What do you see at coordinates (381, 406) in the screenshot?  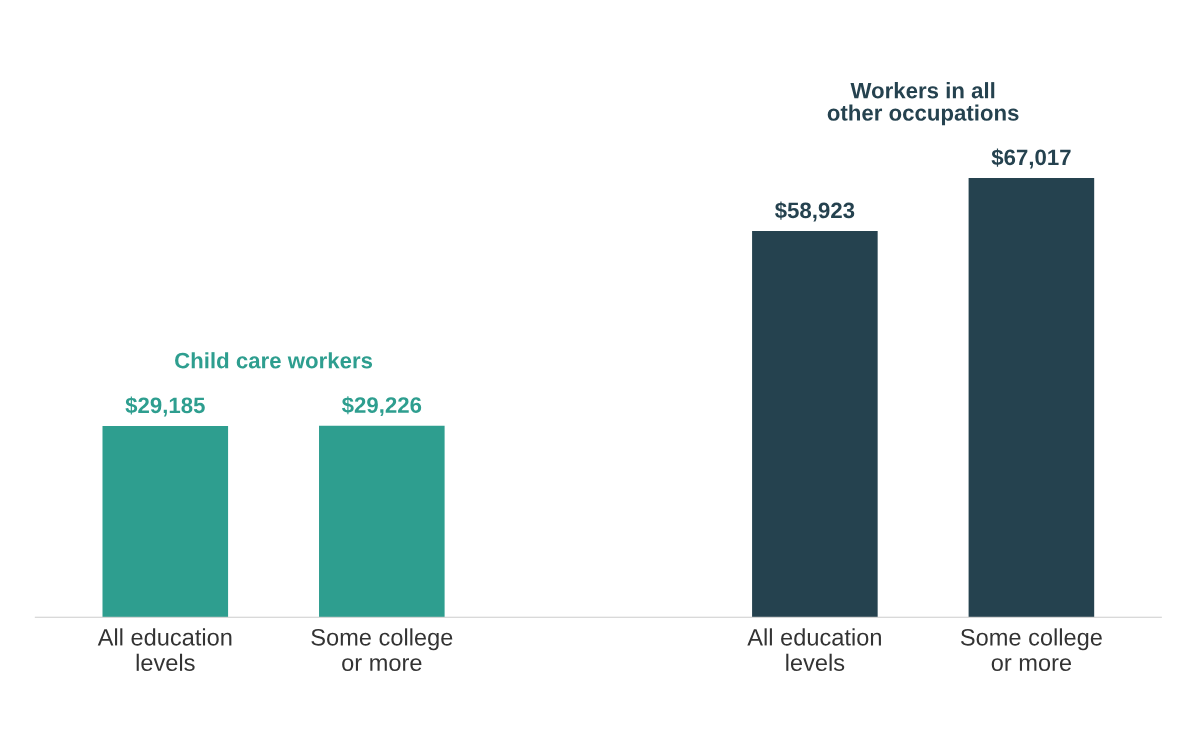 I see `data-label: $29,226` at bounding box center [381, 406].